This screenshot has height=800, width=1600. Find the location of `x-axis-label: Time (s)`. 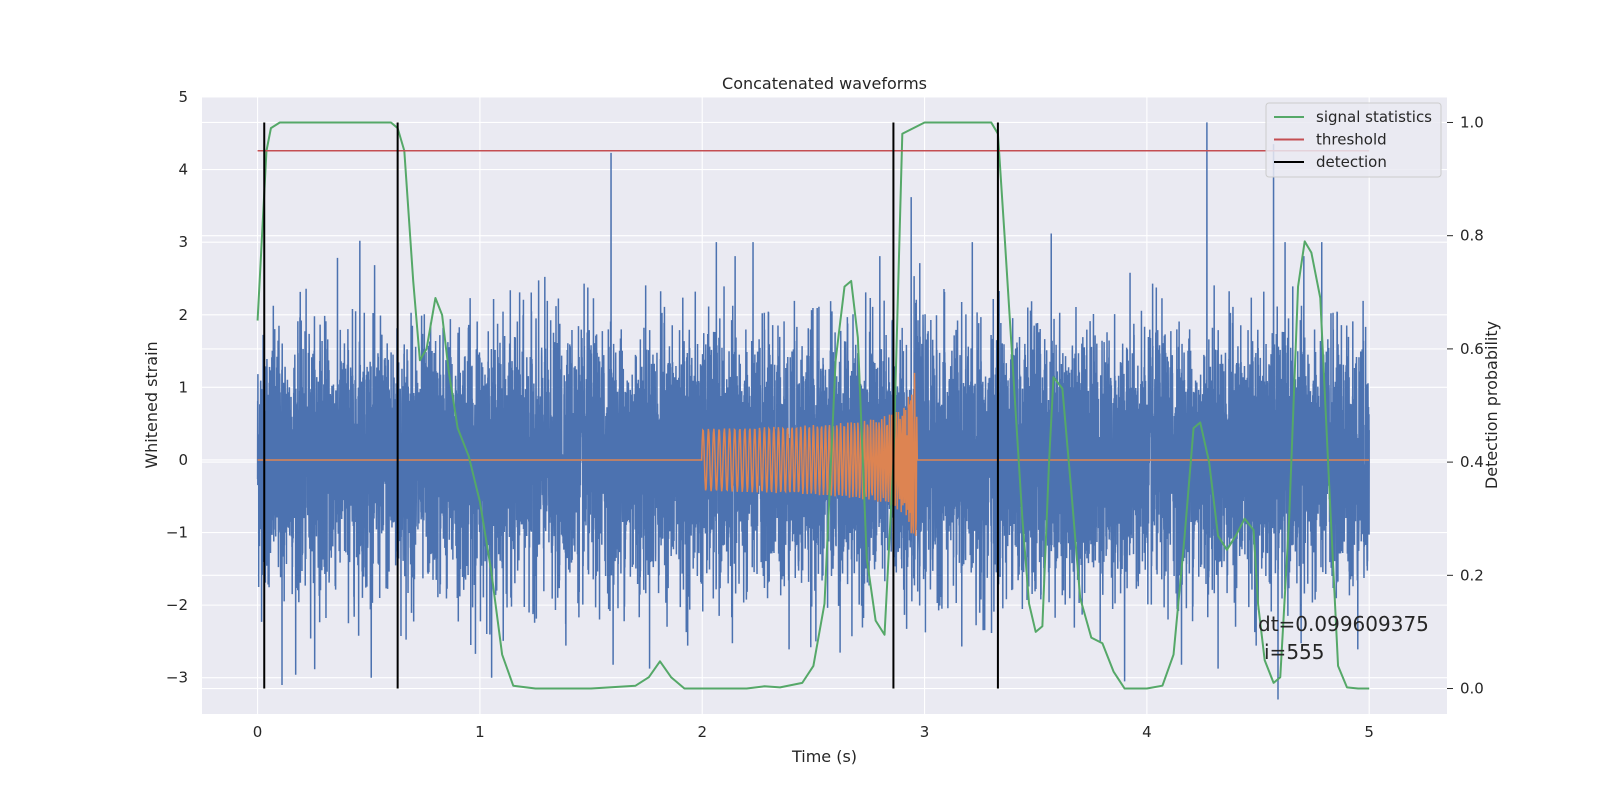

x-axis-label: Time (s) is located at coordinates (824, 756).